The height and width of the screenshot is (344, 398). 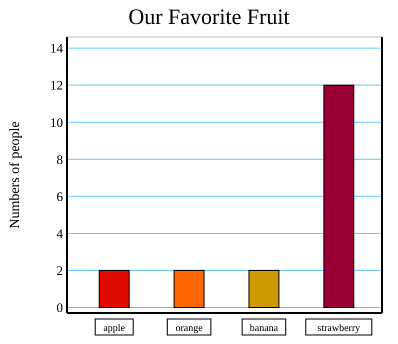 I want to click on y-tick-label: 10, so click(x=56, y=122).